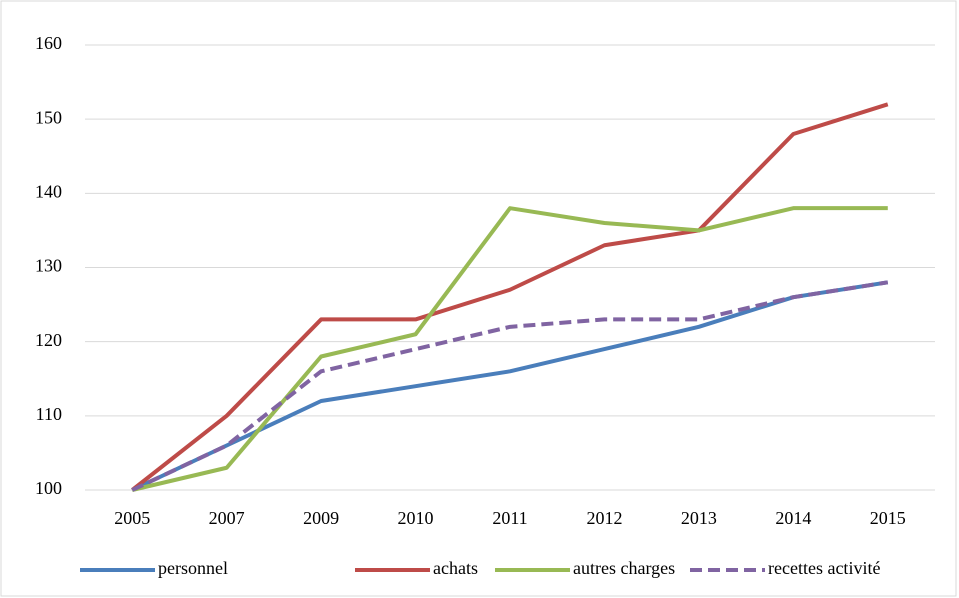 Image resolution: width=959 pixels, height=598 pixels. What do you see at coordinates (48, 191) in the screenshot?
I see `y-tick-label: 140` at bounding box center [48, 191].